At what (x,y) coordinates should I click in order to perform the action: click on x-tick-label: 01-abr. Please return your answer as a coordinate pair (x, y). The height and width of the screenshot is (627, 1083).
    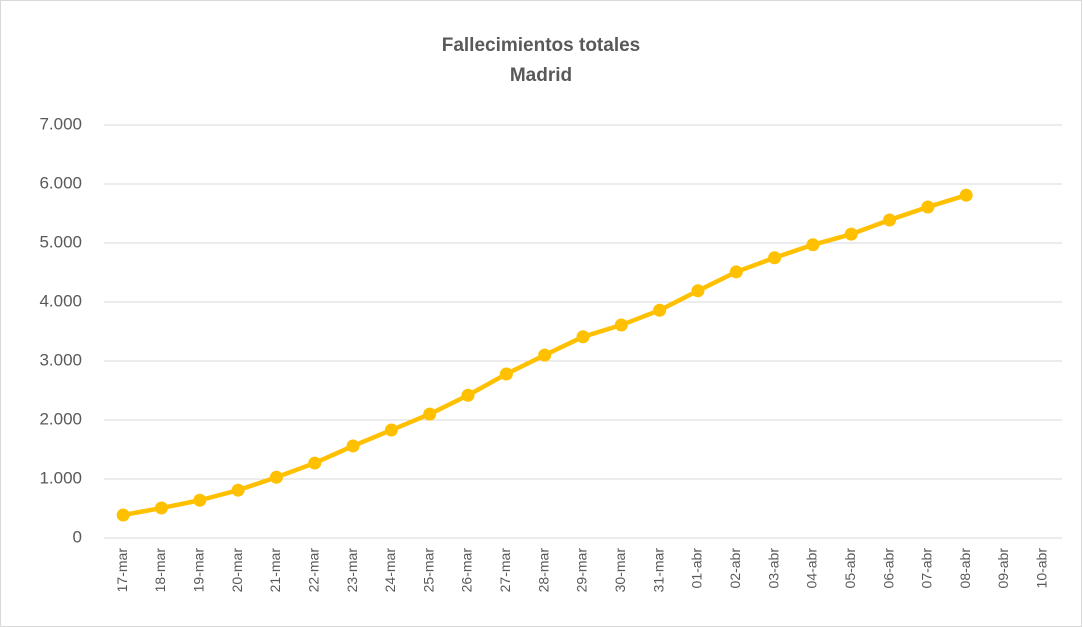
    Looking at the image, I should click on (697, 568).